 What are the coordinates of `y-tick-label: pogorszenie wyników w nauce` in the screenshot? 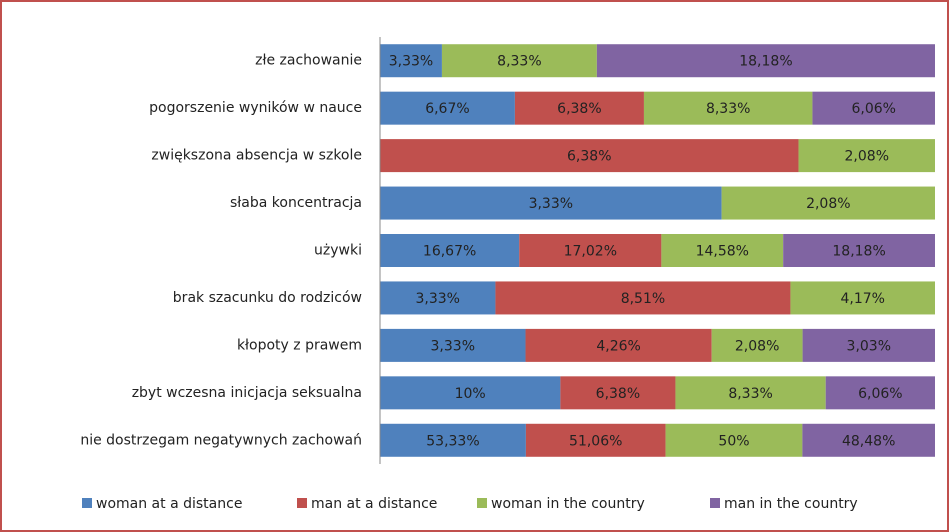 It's located at (255, 108).